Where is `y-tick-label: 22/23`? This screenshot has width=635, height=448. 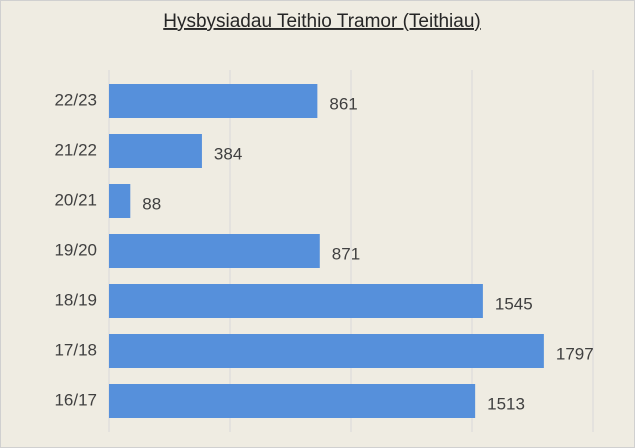
y-tick-label: 22/23 is located at coordinates (75, 99).